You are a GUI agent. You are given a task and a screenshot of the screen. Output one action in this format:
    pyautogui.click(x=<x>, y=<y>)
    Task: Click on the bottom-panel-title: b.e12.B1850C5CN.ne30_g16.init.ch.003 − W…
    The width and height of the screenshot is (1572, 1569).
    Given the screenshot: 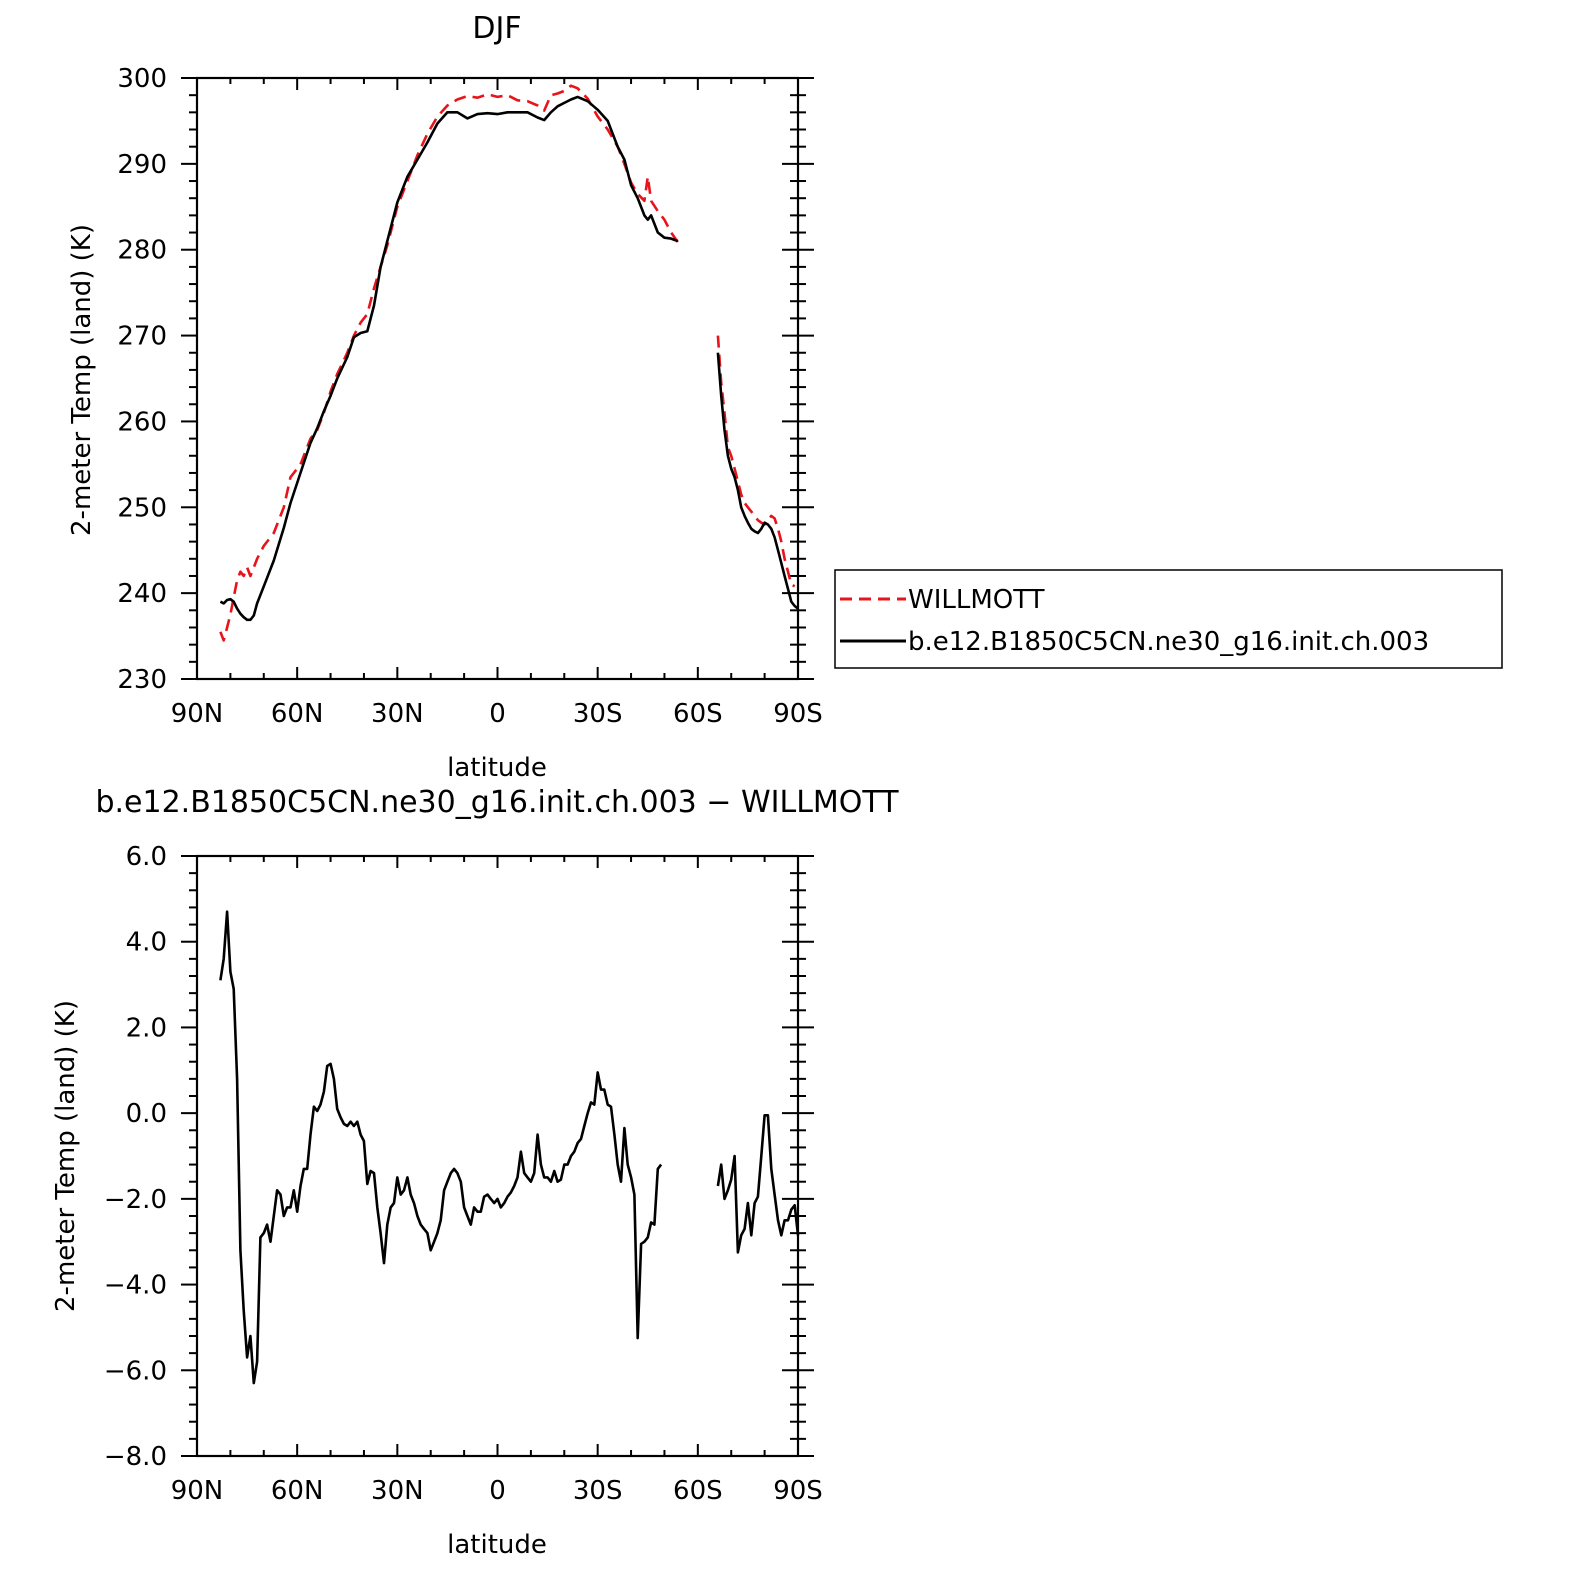 What is the action you would take?
    pyautogui.click(x=497, y=802)
    